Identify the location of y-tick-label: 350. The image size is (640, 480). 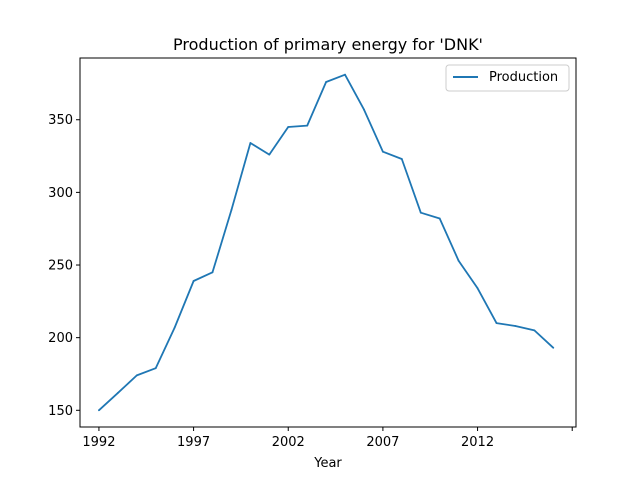
(60, 120).